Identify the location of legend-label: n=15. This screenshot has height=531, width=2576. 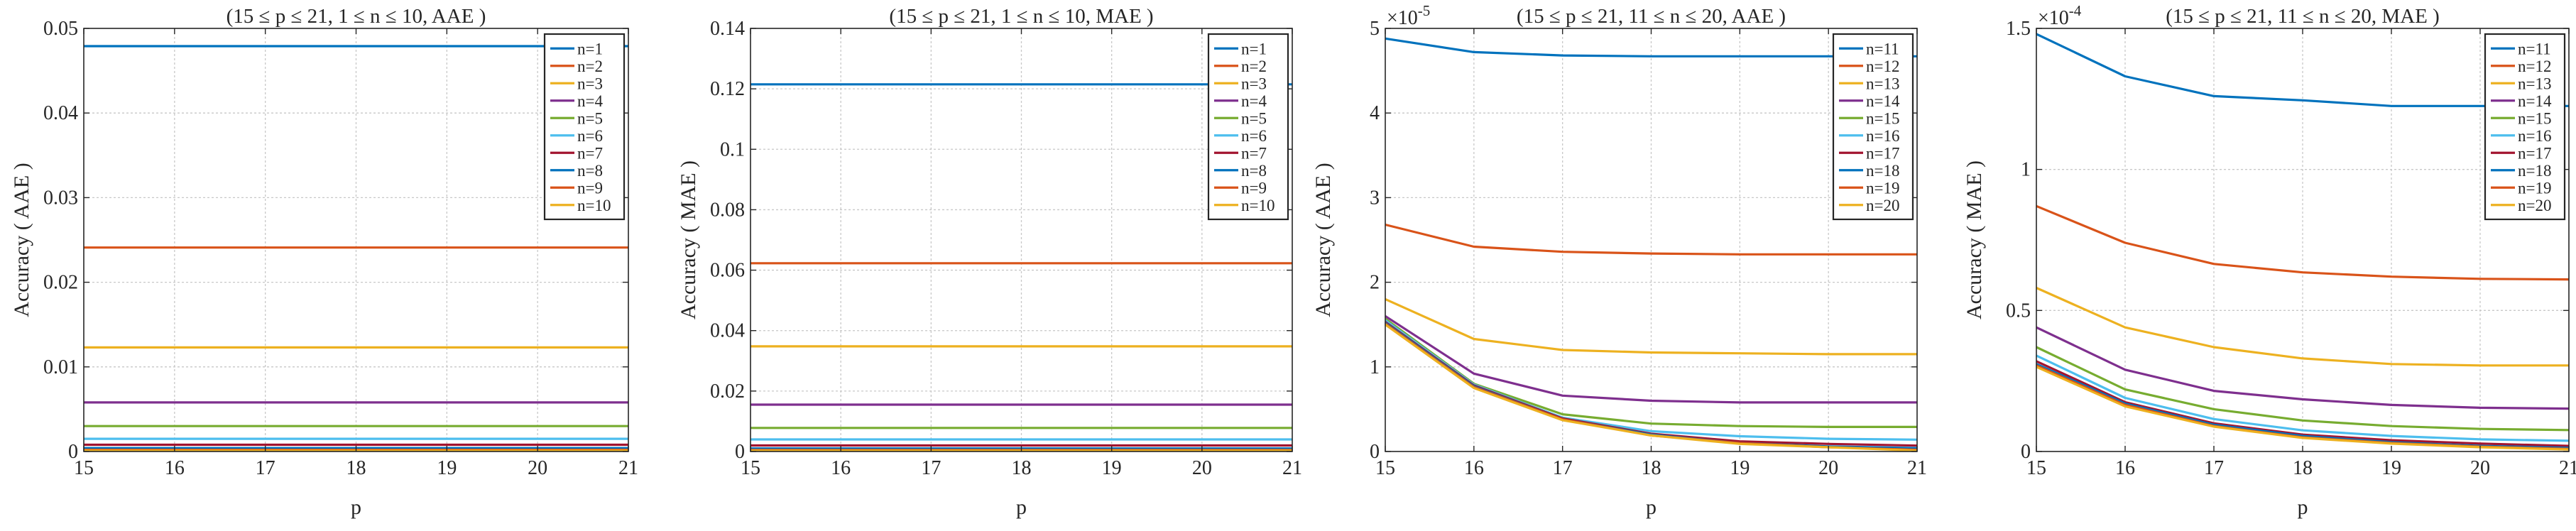
(2534, 118).